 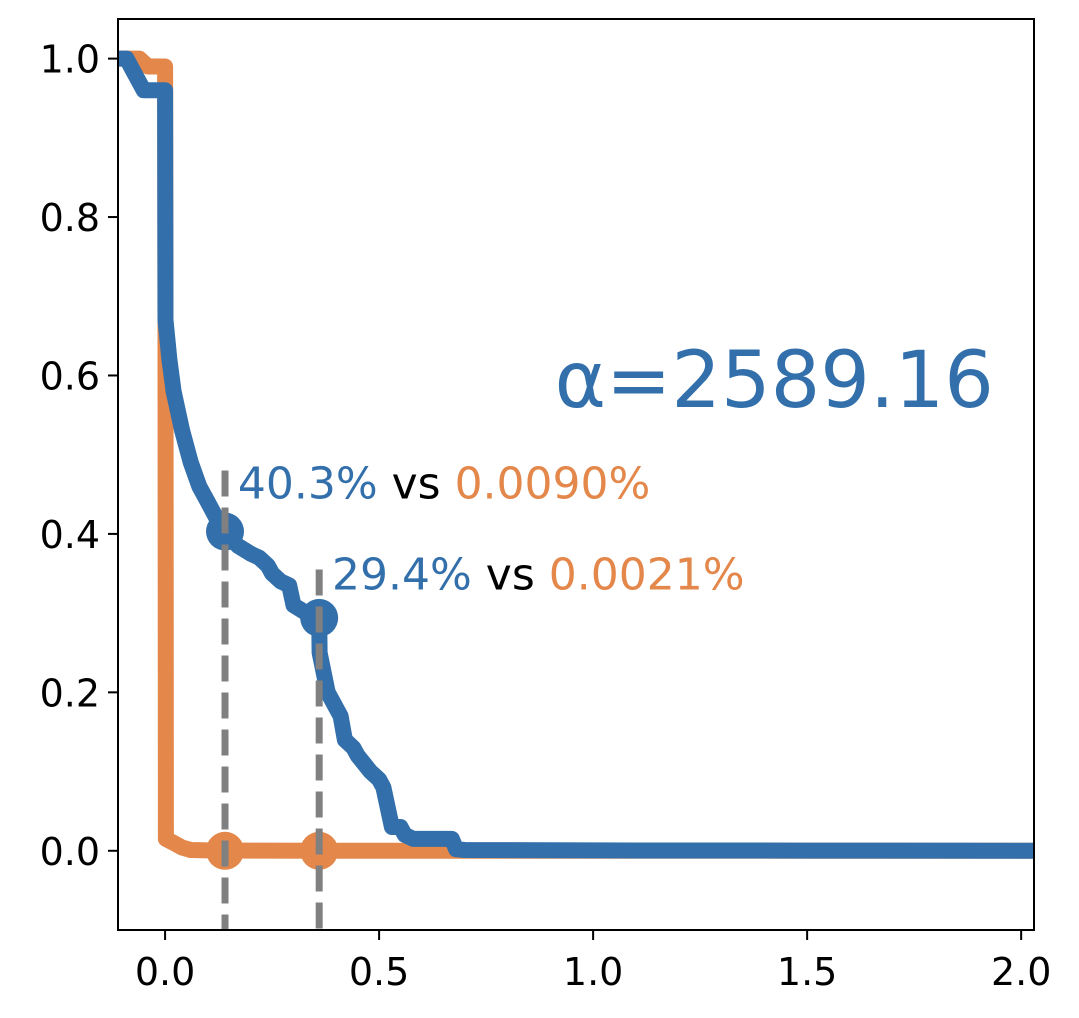 What do you see at coordinates (165, 972) in the screenshot?
I see `x-tick-label: 0.0` at bounding box center [165, 972].